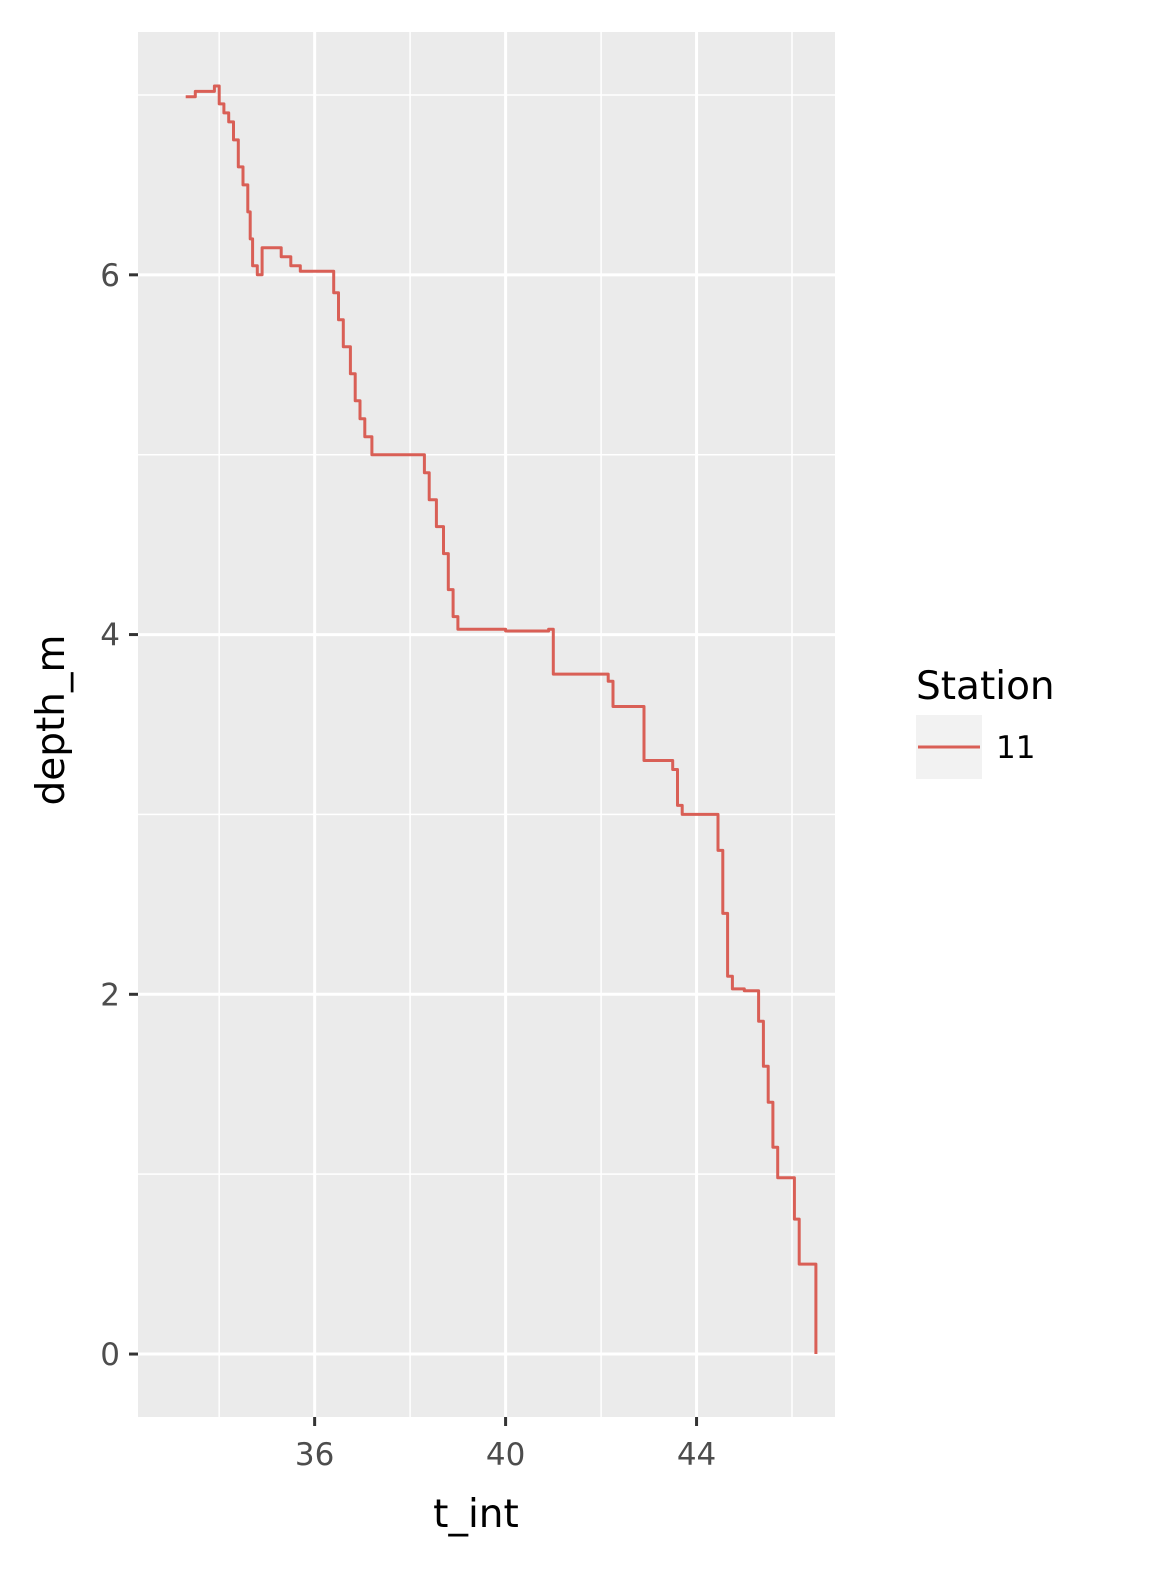 The width and height of the screenshot is (1160, 1569). What do you see at coordinates (110, 276) in the screenshot?
I see `y-tick-label: 6` at bounding box center [110, 276].